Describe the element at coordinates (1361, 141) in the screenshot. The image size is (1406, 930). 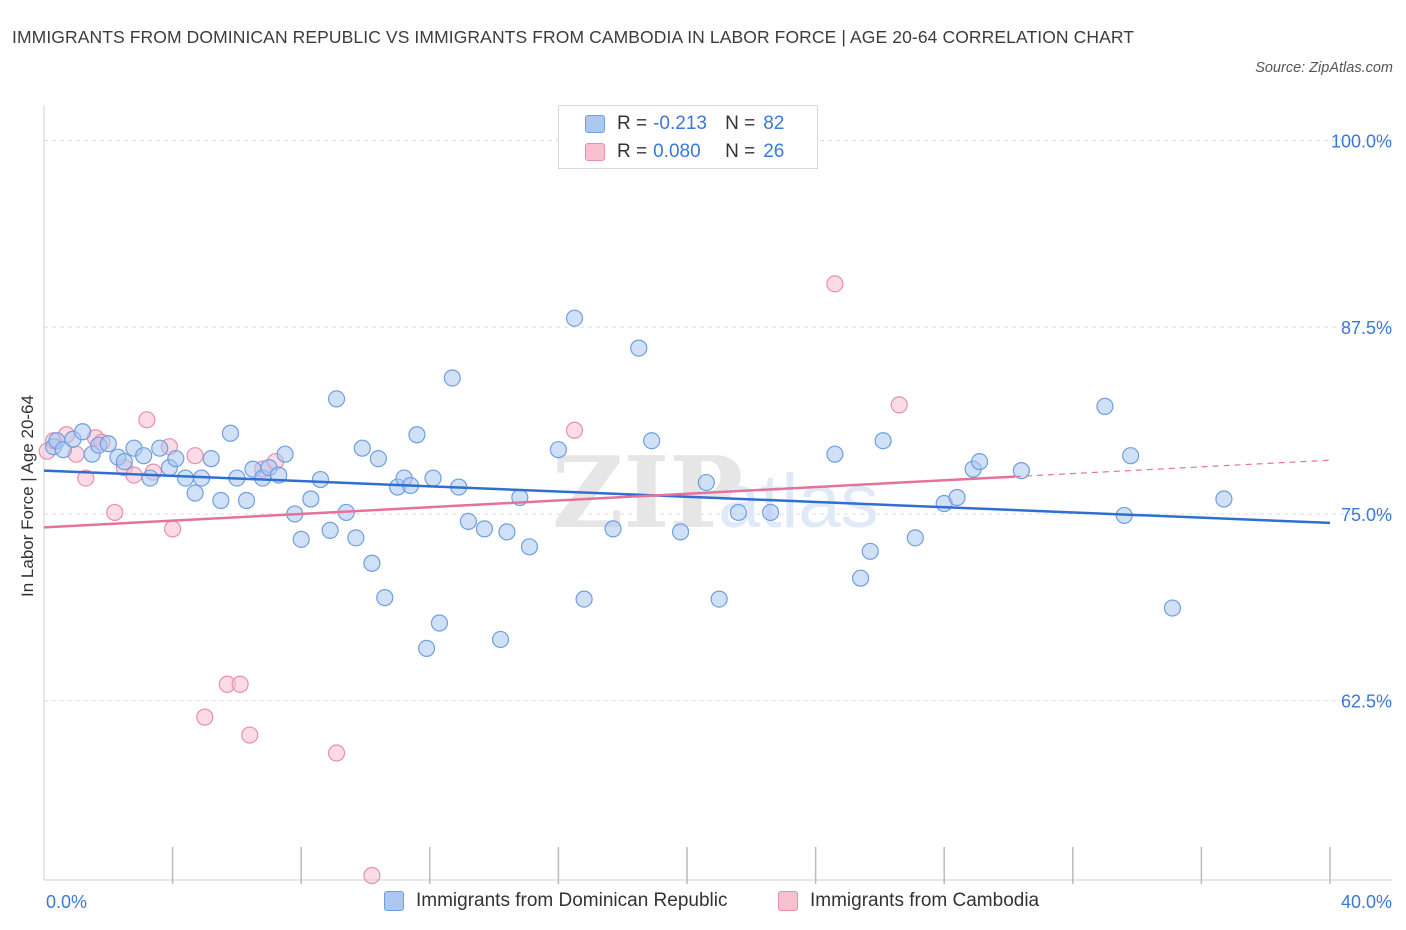
I see `y-tick-label: 100.0%` at that location.